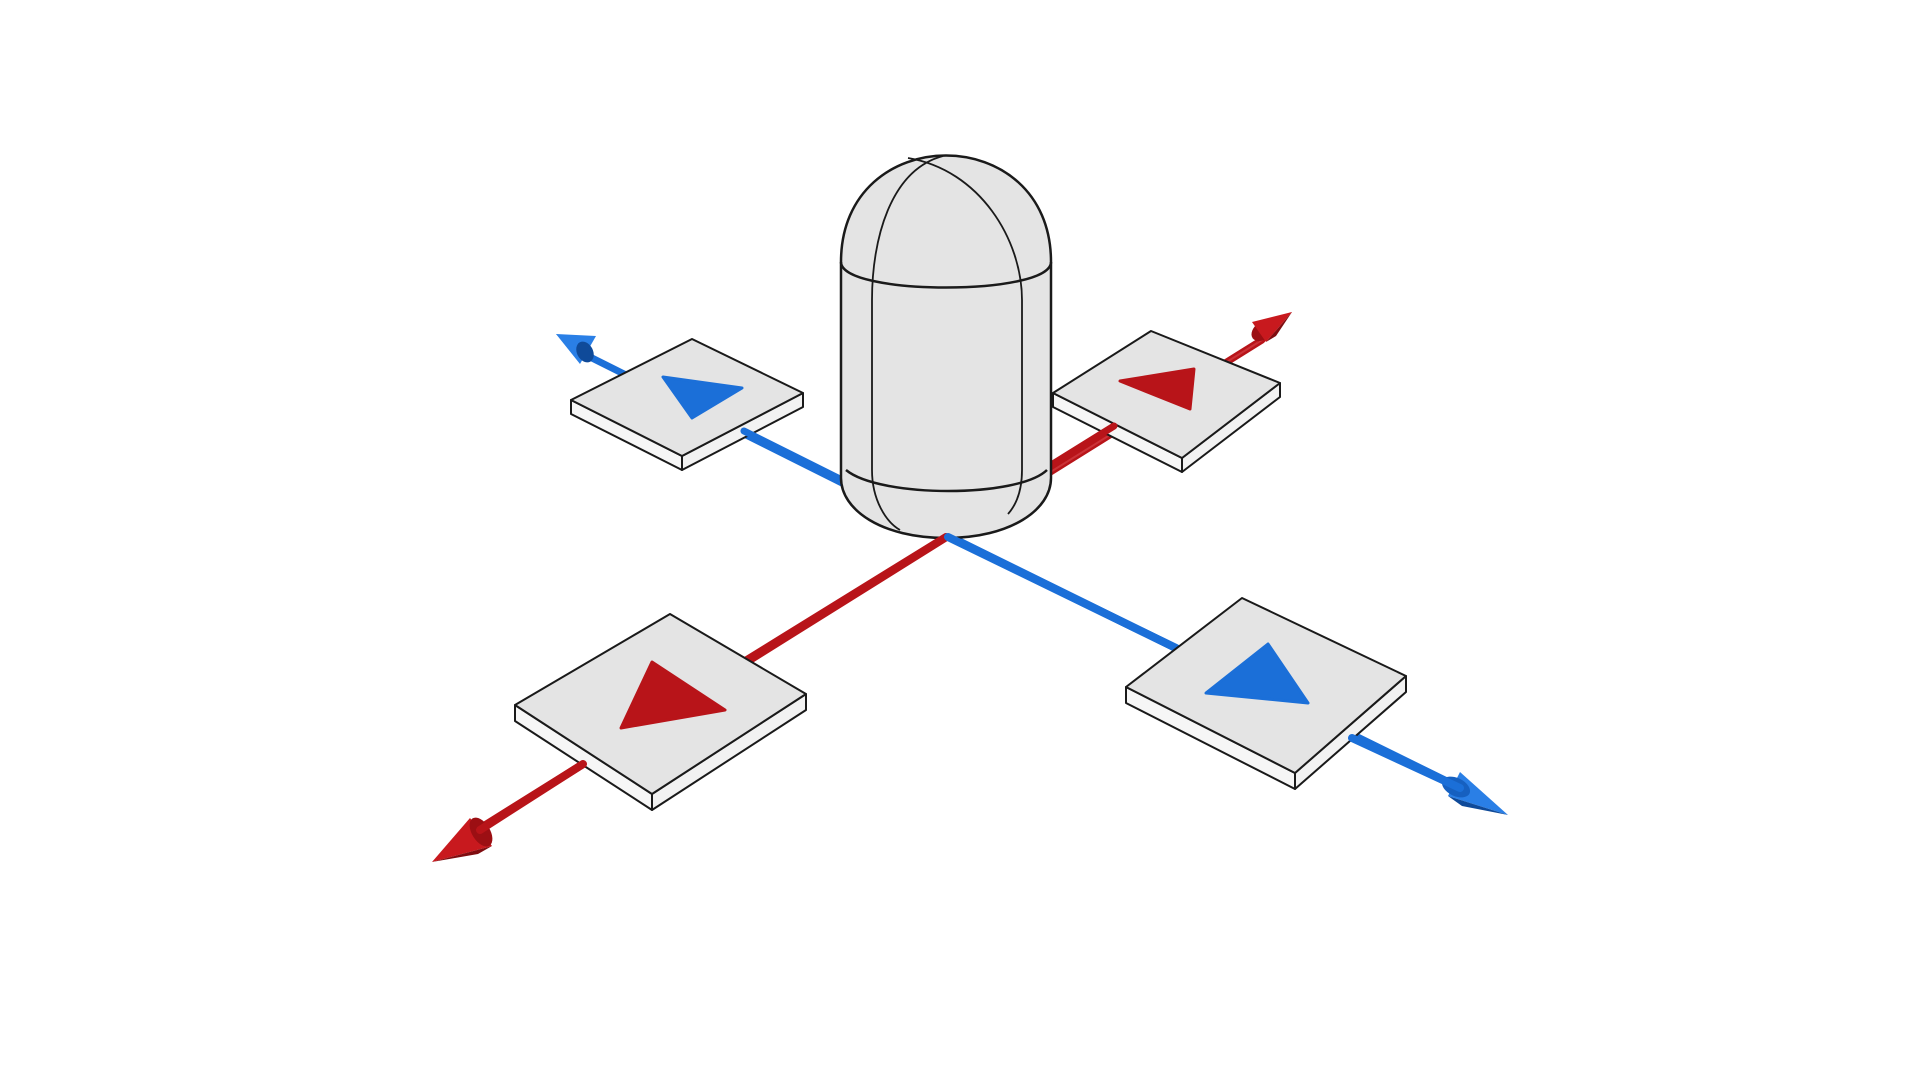  Describe the element at coordinates (946, 347) in the screenshot. I see `capsule` at that location.